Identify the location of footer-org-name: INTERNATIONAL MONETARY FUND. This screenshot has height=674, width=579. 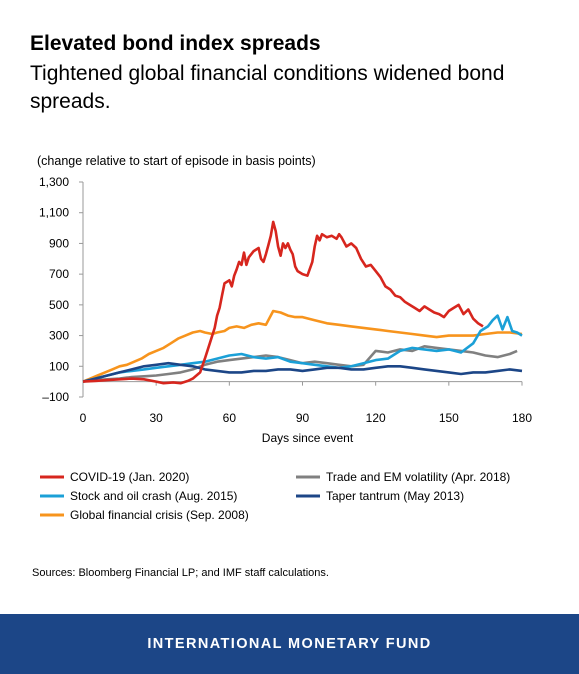
(289, 644).